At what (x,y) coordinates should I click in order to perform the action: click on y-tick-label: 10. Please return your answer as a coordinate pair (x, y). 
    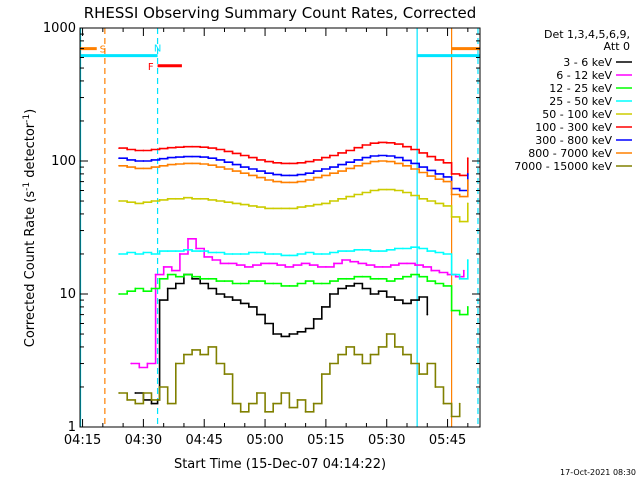
    Looking at the image, I should click on (67, 294).